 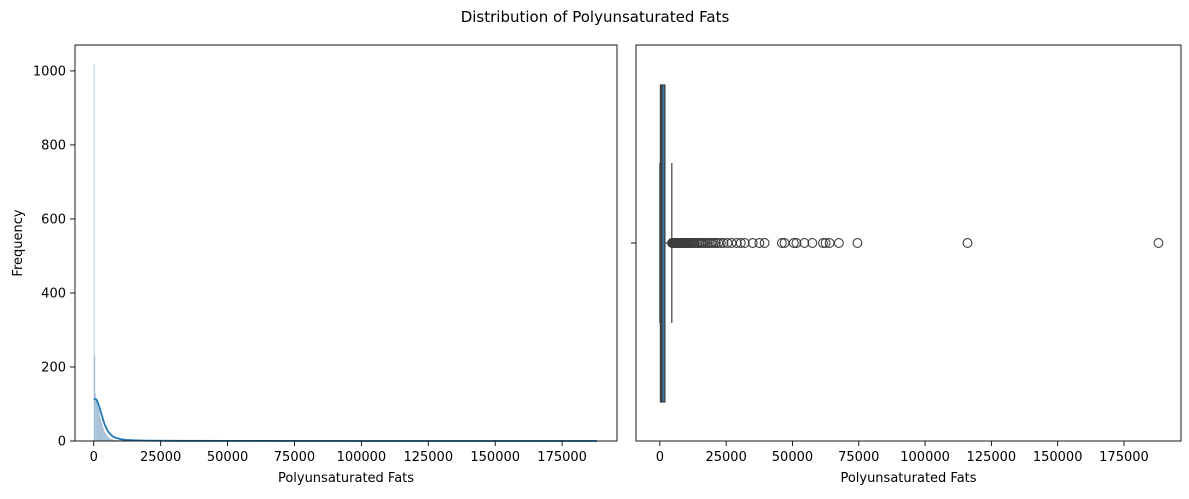 I want to click on boxplot-x-tick-label: 125000, so click(x=992, y=457).